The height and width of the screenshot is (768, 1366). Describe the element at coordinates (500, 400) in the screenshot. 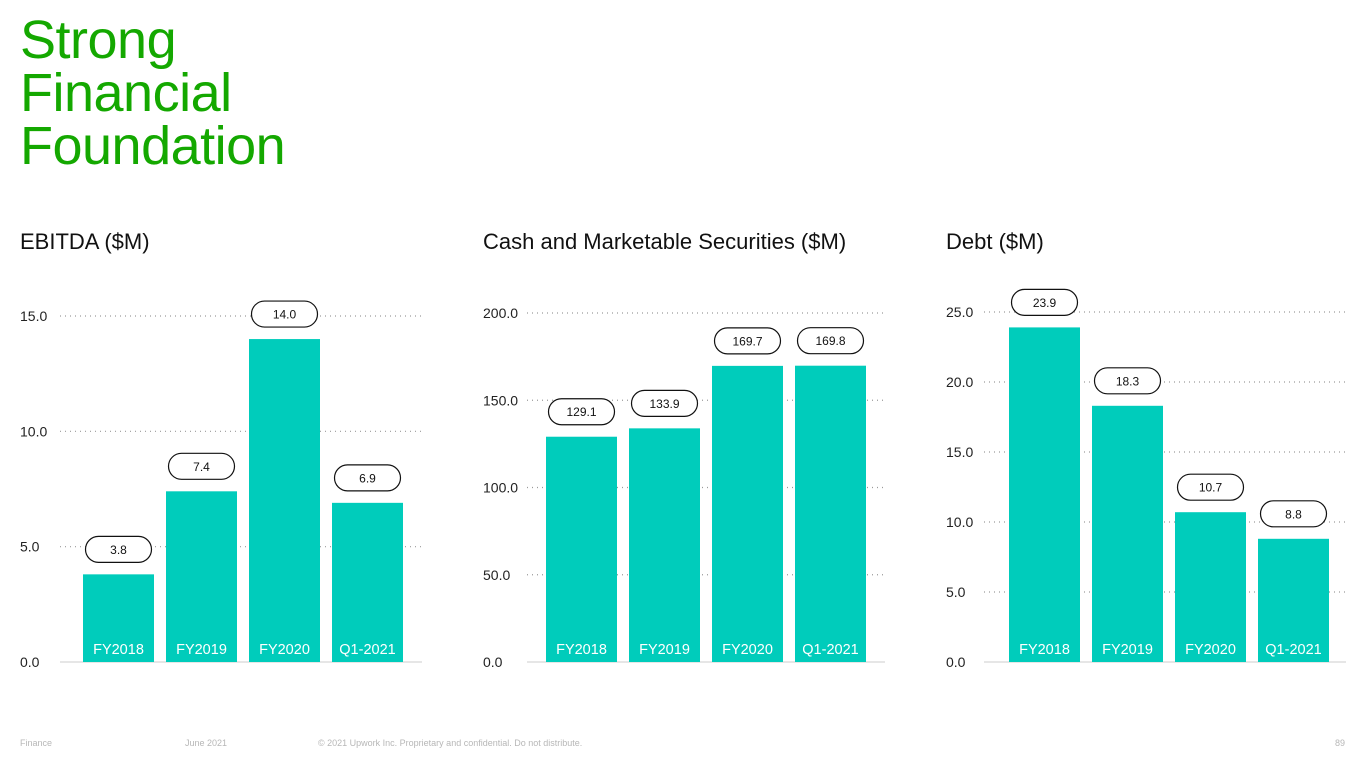

I see `y-tick-label: 150.0` at that location.